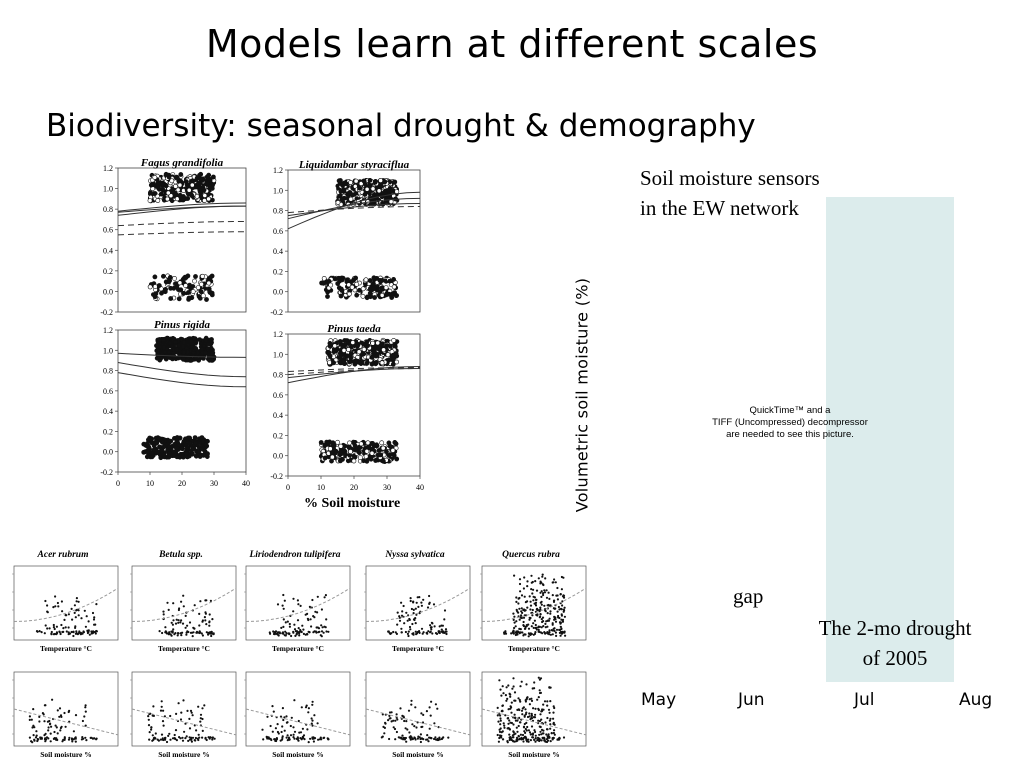 This screenshot has height=768, width=1024. I want to click on y-tick-label: 0.6, so click(278, 395).